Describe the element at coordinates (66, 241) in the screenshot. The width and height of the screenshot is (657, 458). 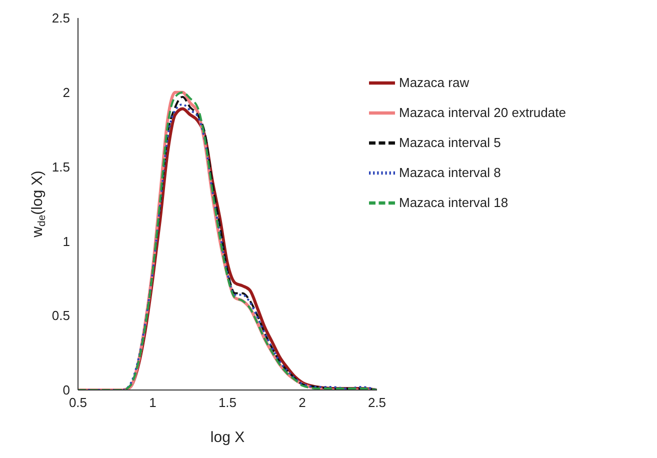
I see `y-tick-label: 1` at that location.